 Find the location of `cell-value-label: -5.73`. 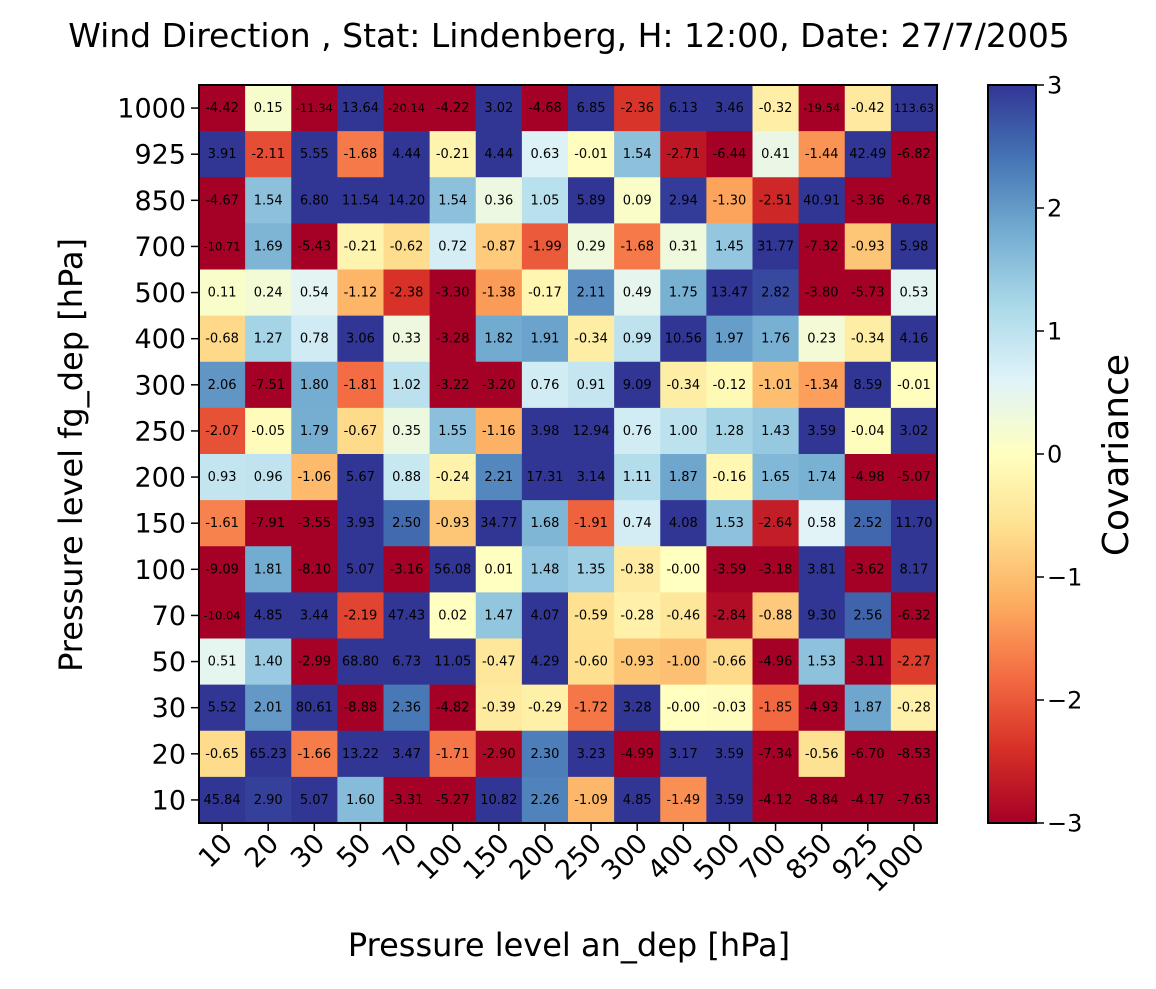

cell-value-label: -5.73 is located at coordinates (868, 293).